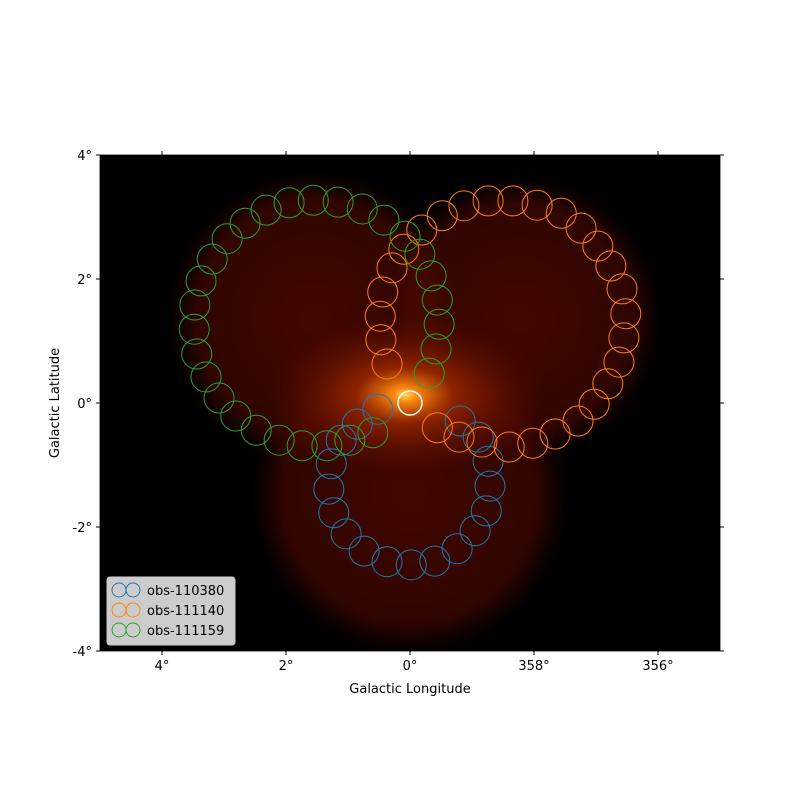 Image resolution: width=800 pixels, height=804 pixels. Describe the element at coordinates (55, 403) in the screenshot. I see `y-axis-label: Galactic Latitude` at that location.